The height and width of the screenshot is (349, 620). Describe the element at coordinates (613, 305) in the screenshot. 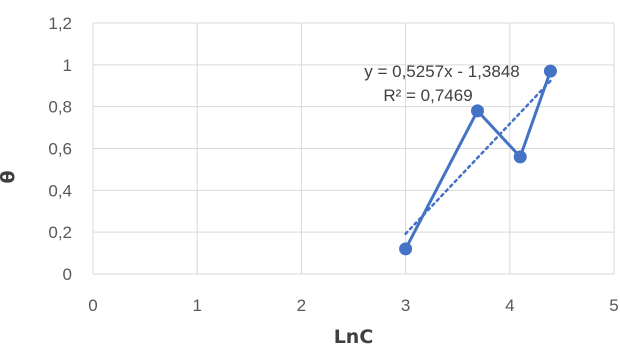

I see `x-tick-label: 5` at that location.